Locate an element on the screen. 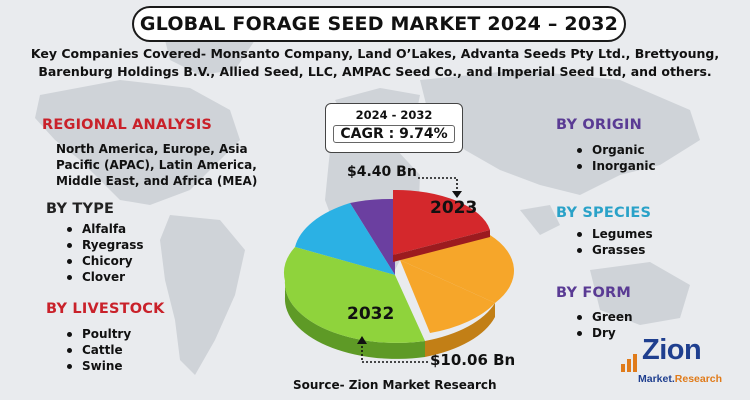  list-item: Swine is located at coordinates (97, 366).